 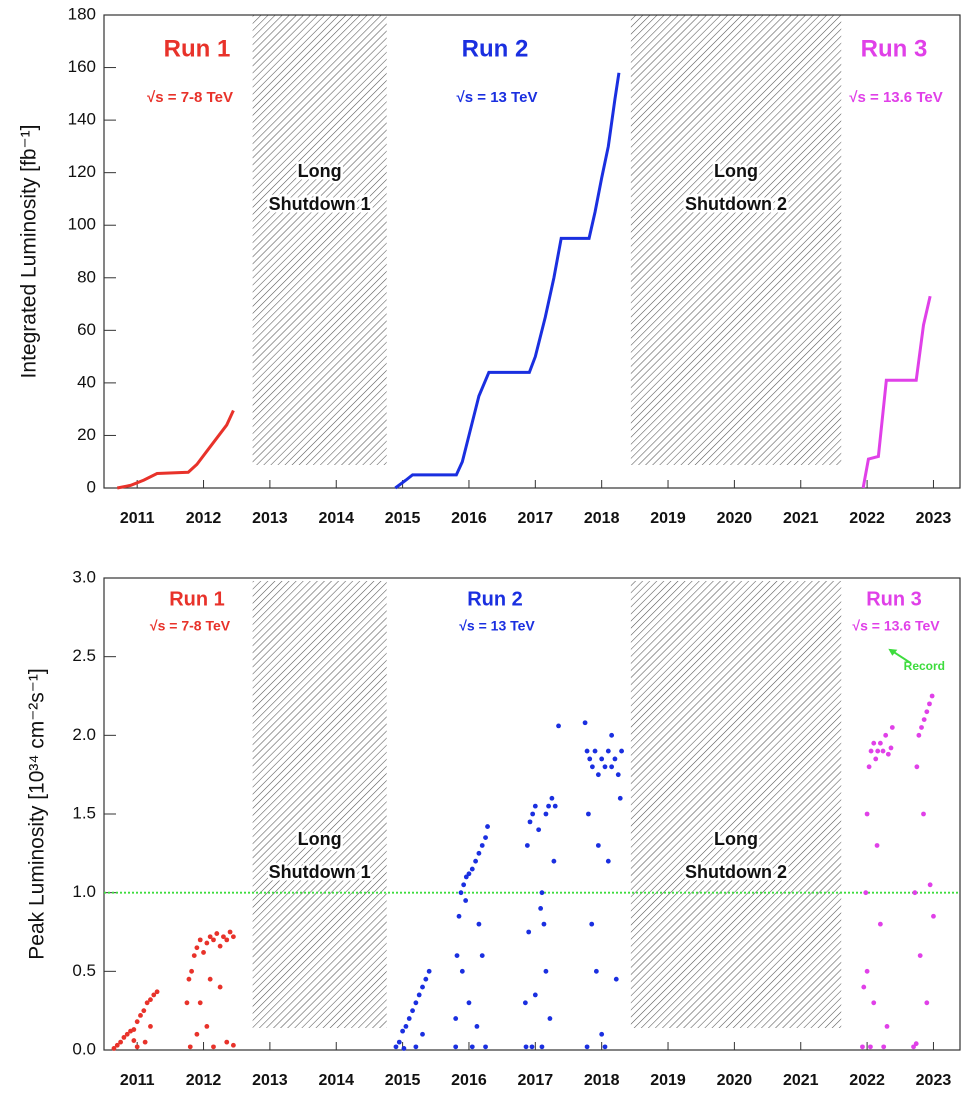 I want to click on run-label: Run 1, so click(x=197, y=48).